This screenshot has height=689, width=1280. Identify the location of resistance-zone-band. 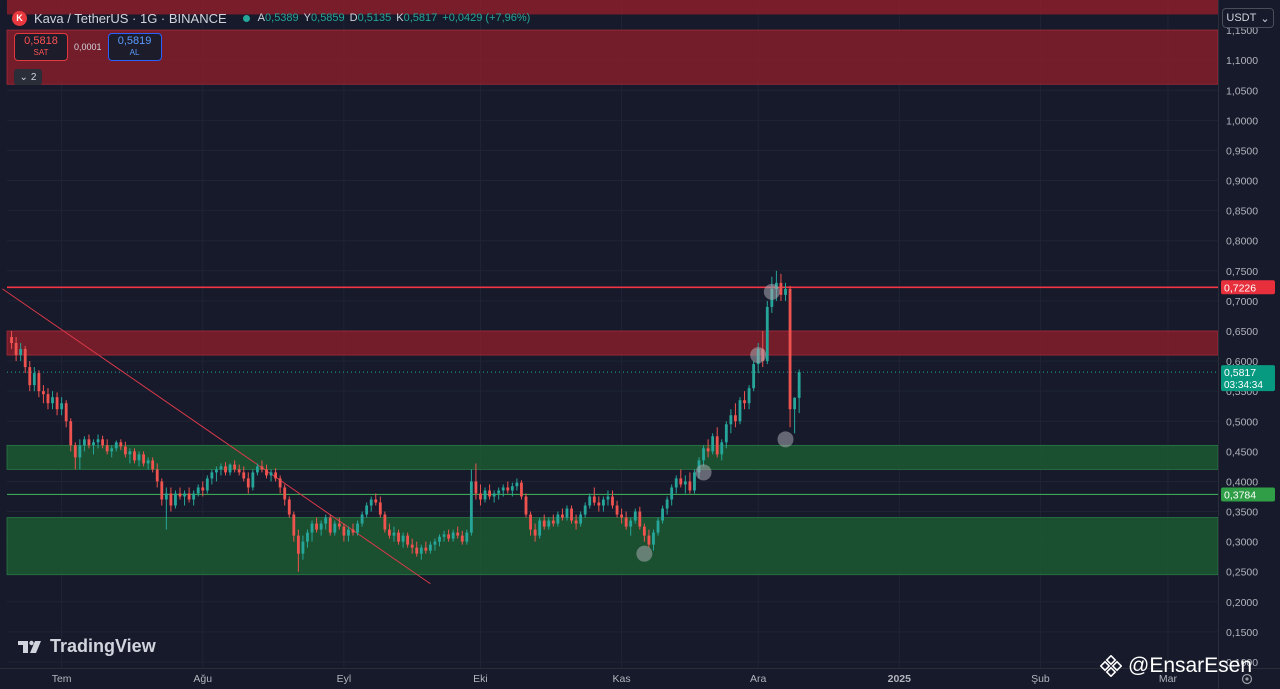
(612, 7).